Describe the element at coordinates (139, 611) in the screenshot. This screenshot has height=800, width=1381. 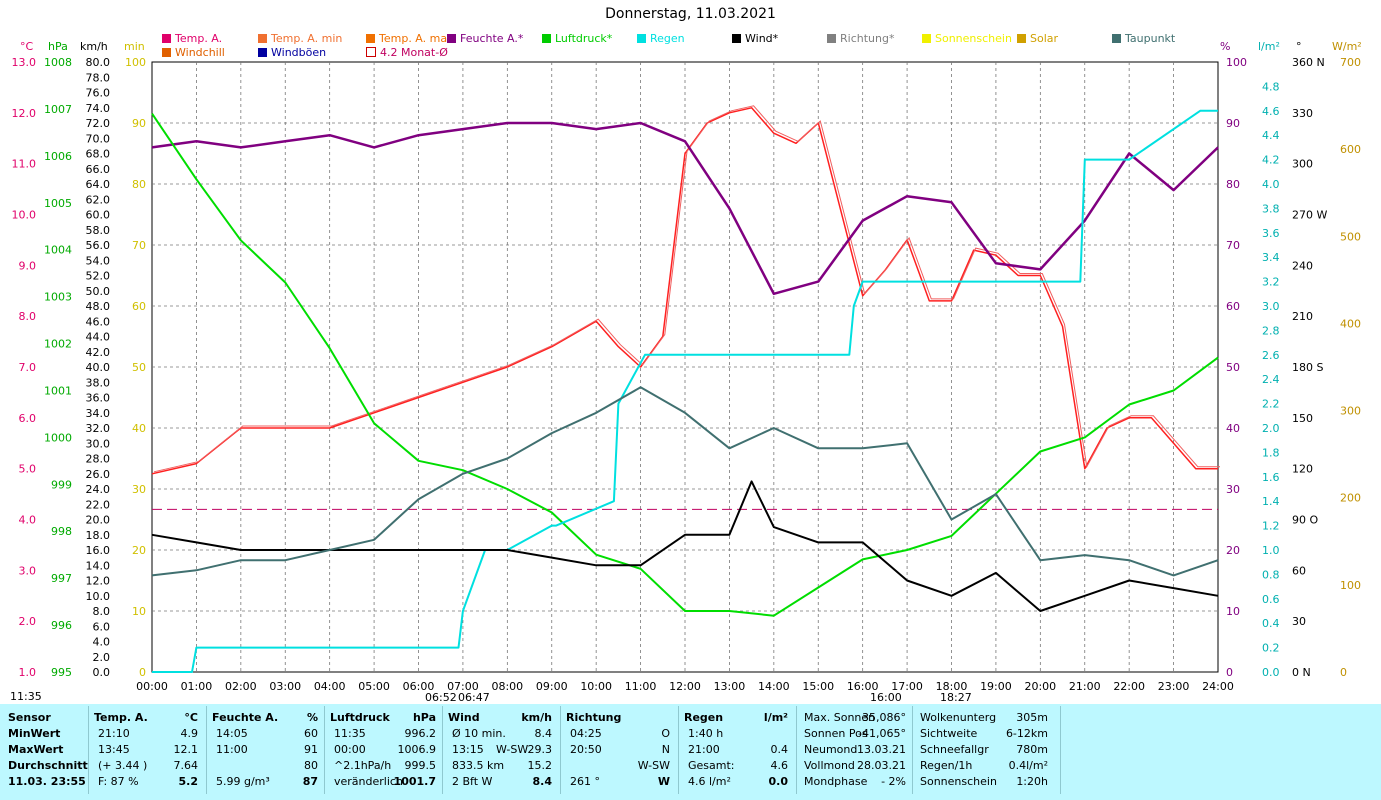
I see `min-axis-tick: 10` at that location.